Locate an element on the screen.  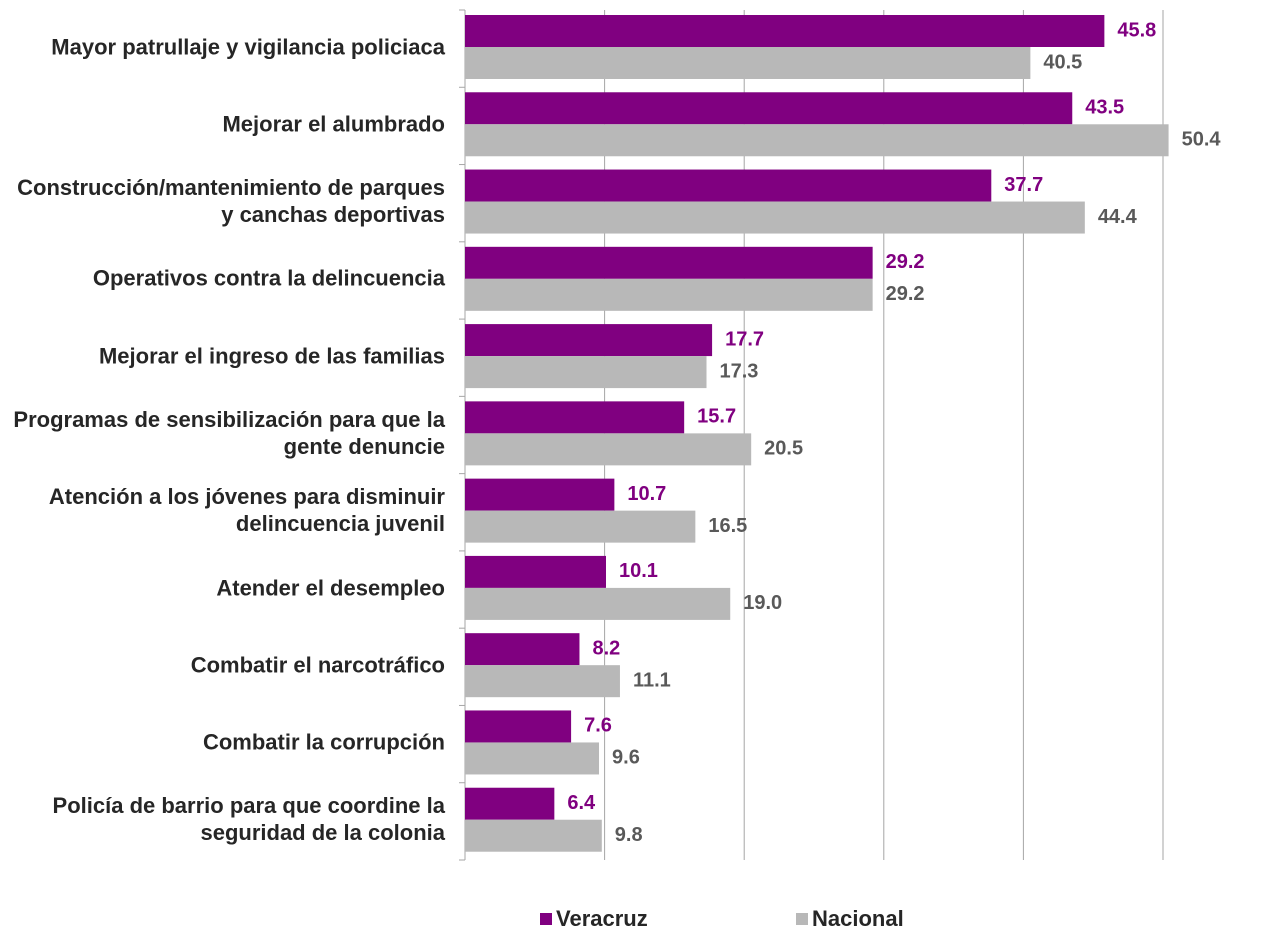
value-label: 19.0 is located at coordinates (762, 603).